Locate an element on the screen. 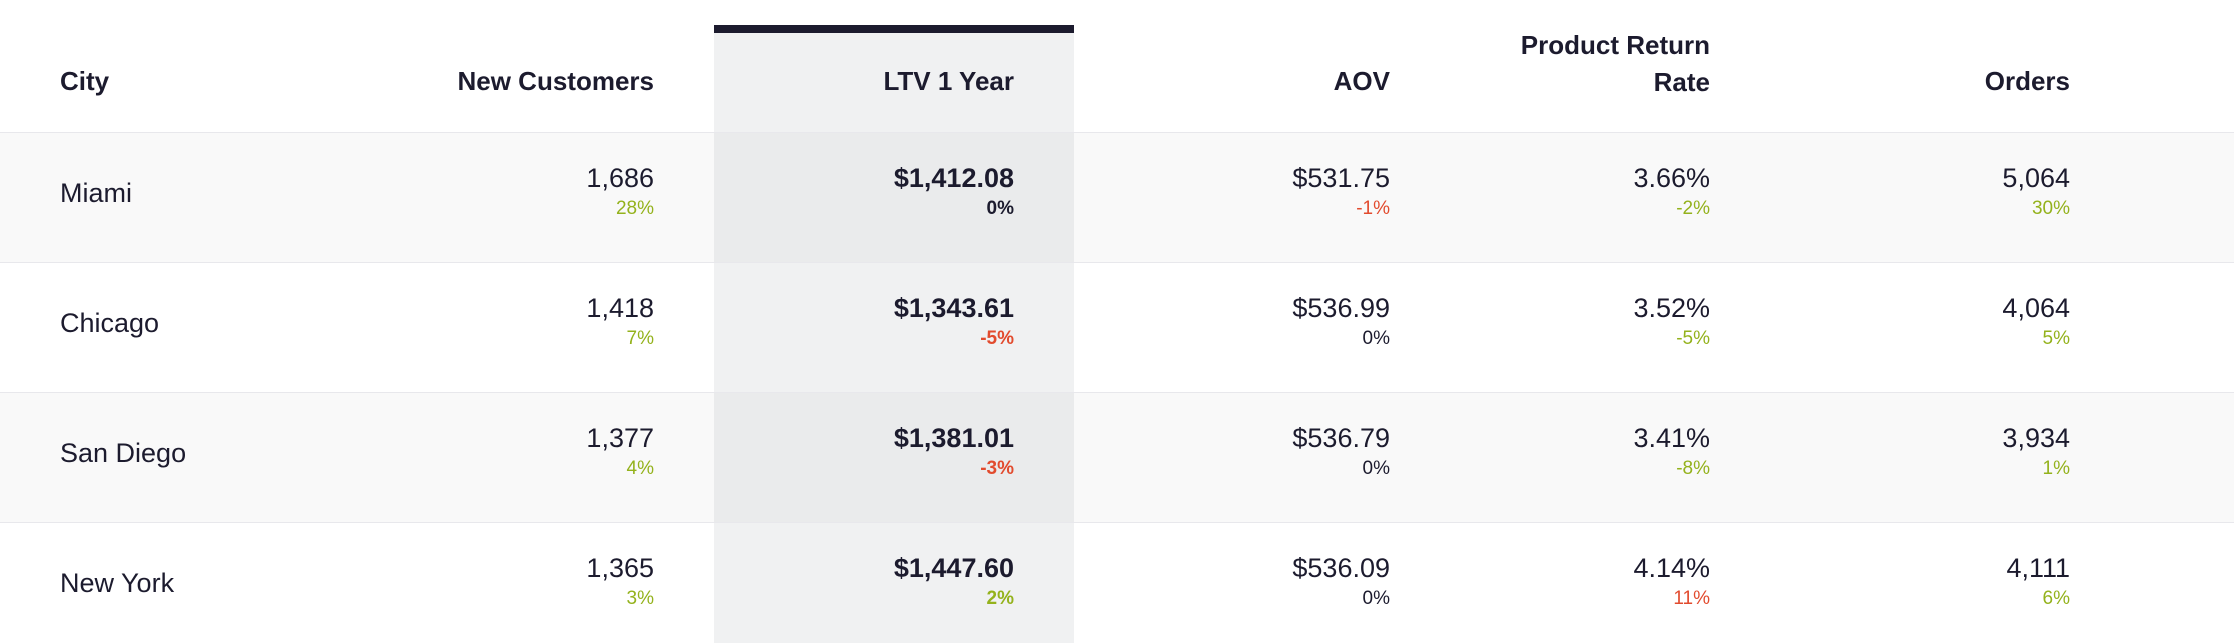 The height and width of the screenshot is (643, 2234). aov-value: $536.99 is located at coordinates (1341, 308).